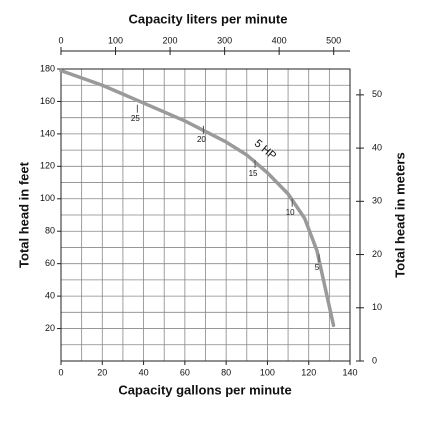 The image size is (427, 433). What do you see at coordinates (47, 133) in the screenshot?
I see `y-tick-label: 140` at bounding box center [47, 133].